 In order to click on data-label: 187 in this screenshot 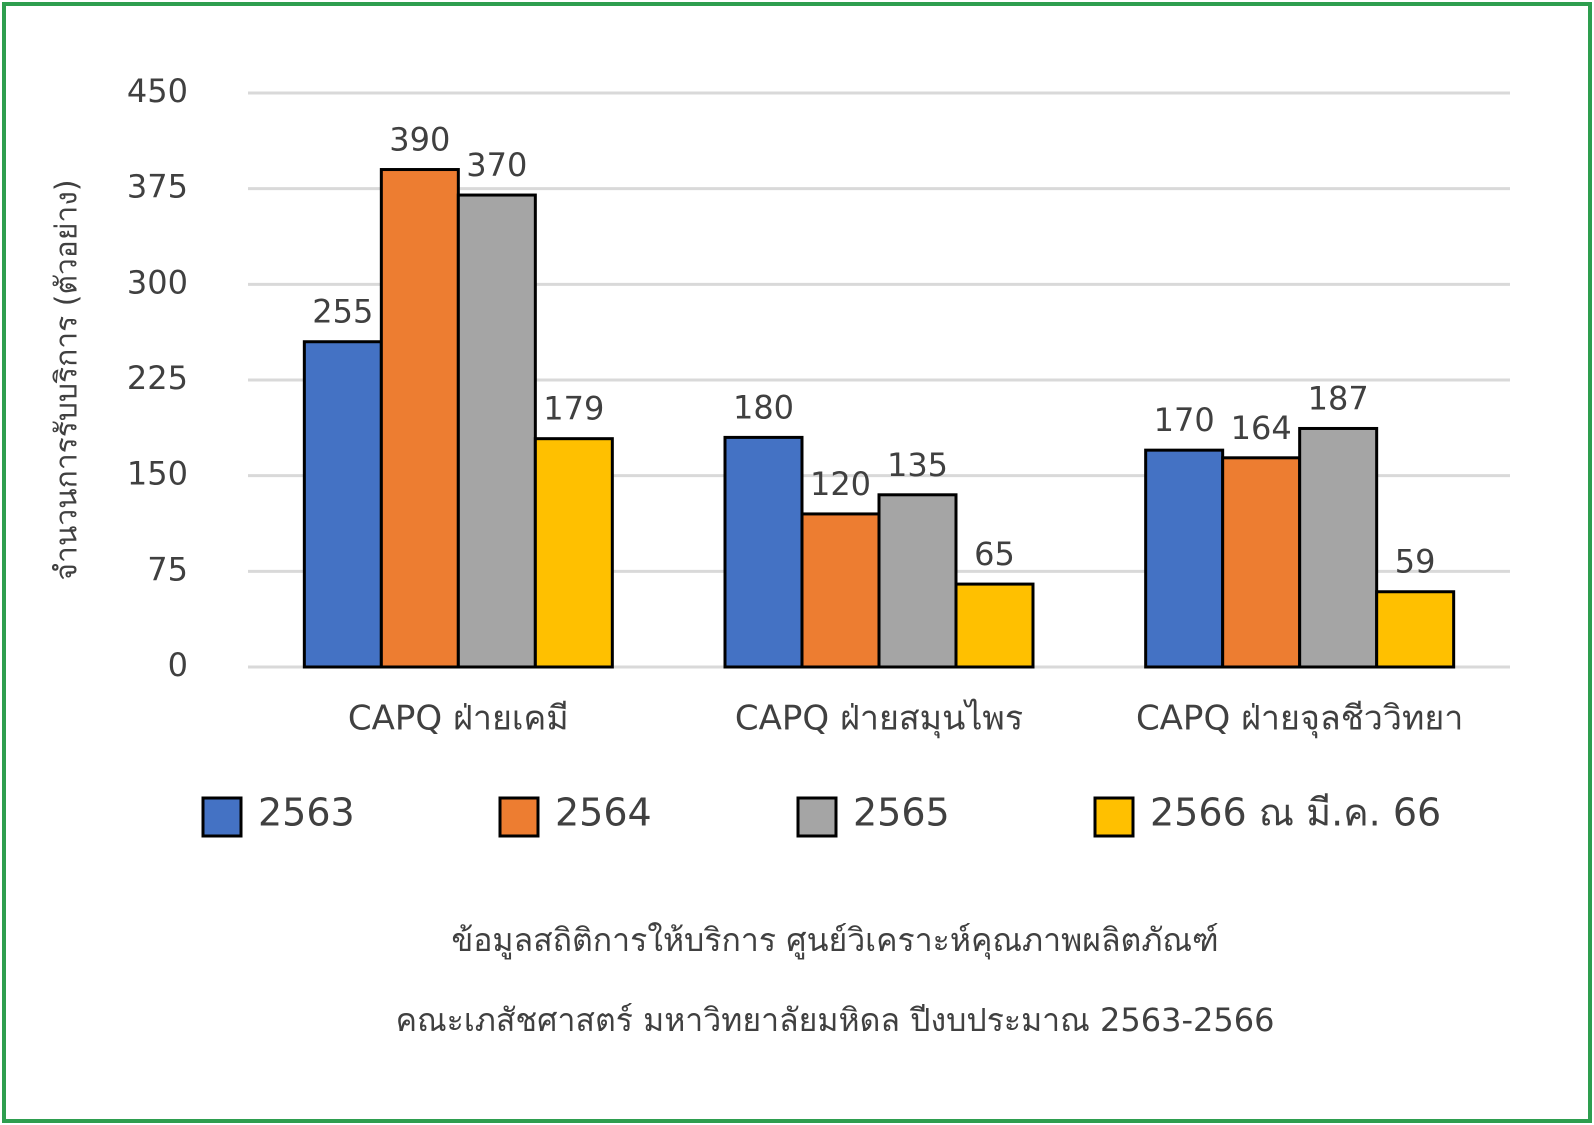, I will do `click(1338, 398)`.